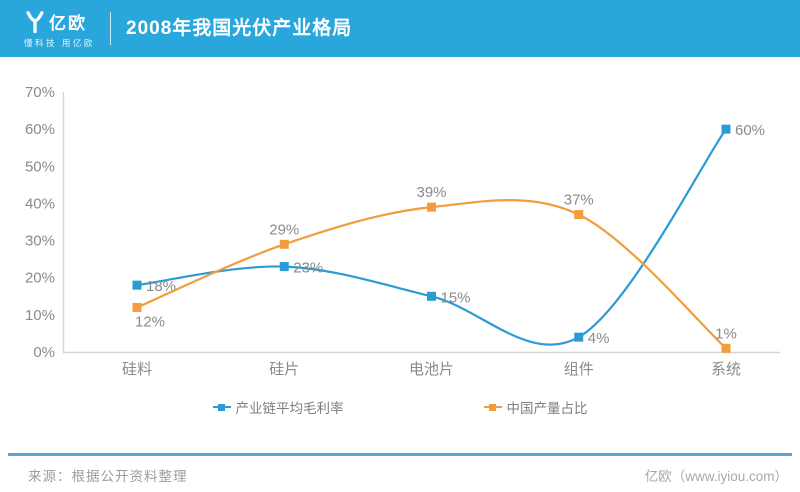 The width and height of the screenshot is (800, 492). What do you see at coordinates (308, 268) in the screenshot?
I see `data-point-label: 23%` at bounding box center [308, 268].